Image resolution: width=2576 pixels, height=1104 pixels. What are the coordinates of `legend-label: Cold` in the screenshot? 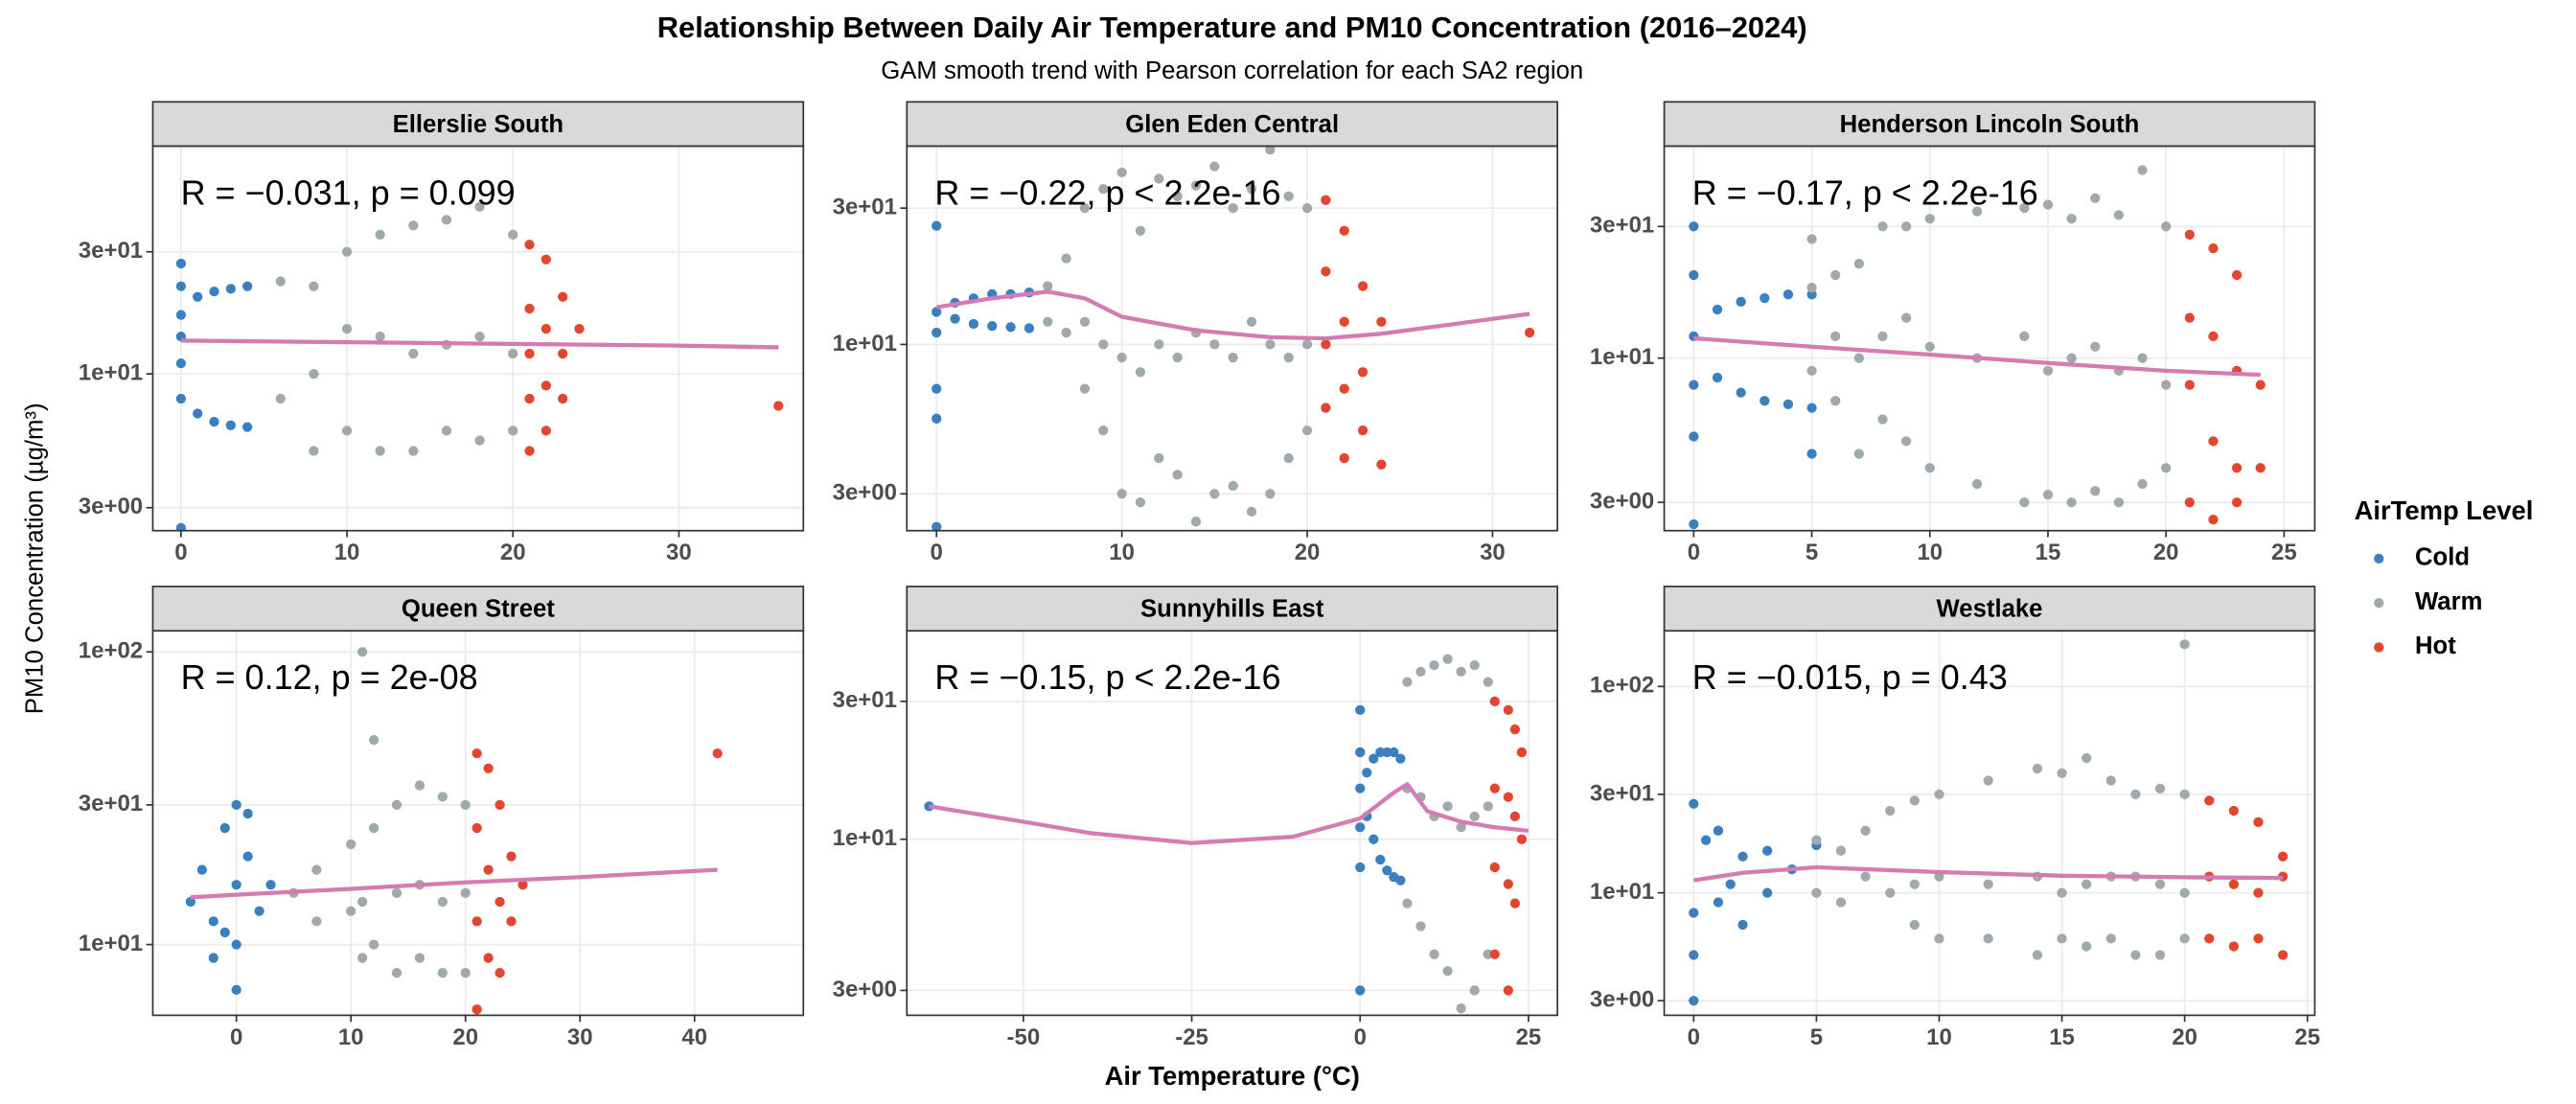 It's located at (2442, 557).